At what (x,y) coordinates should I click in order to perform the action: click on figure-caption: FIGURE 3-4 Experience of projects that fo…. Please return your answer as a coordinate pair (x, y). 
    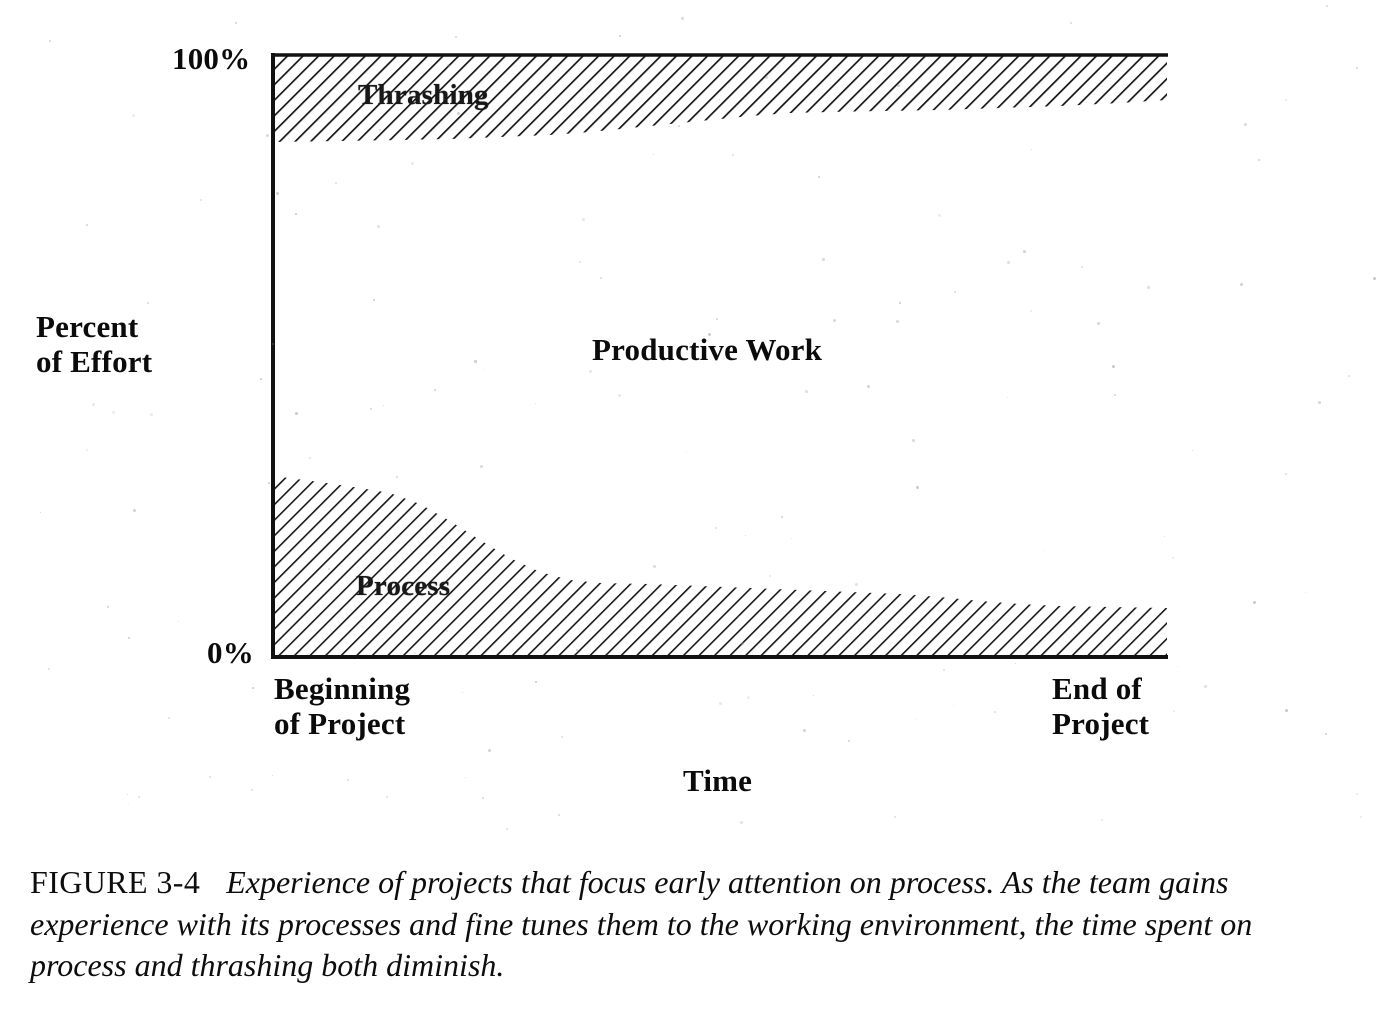
    Looking at the image, I should click on (690, 924).